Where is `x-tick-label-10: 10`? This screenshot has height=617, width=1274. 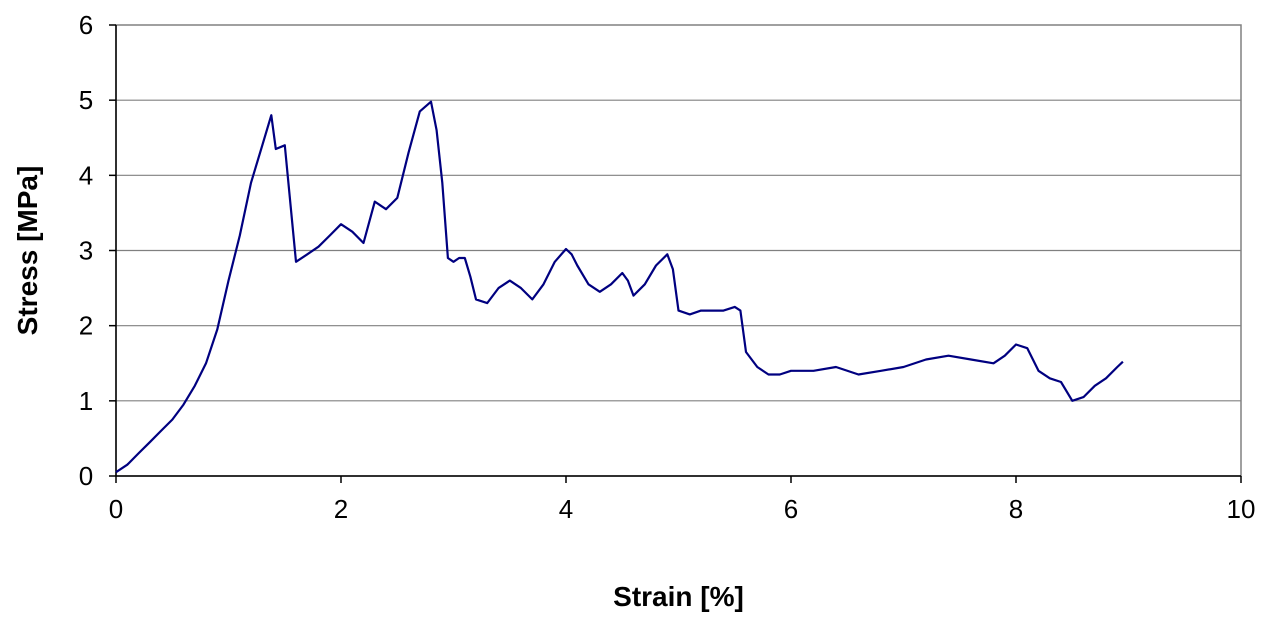
x-tick-label-10: 10 is located at coordinates (1241, 509).